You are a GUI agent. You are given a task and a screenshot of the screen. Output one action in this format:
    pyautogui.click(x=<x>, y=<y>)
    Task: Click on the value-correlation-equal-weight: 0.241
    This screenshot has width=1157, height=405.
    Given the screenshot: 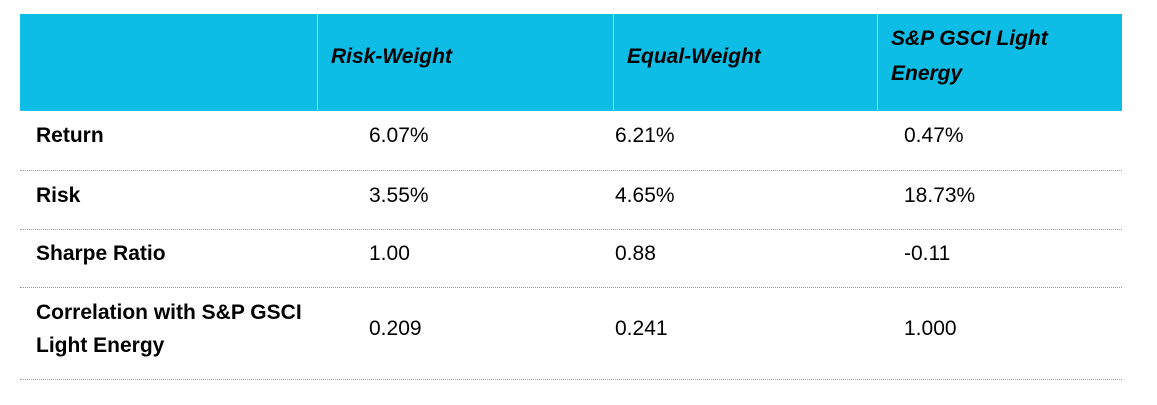 What is the action you would take?
    pyautogui.click(x=641, y=328)
    